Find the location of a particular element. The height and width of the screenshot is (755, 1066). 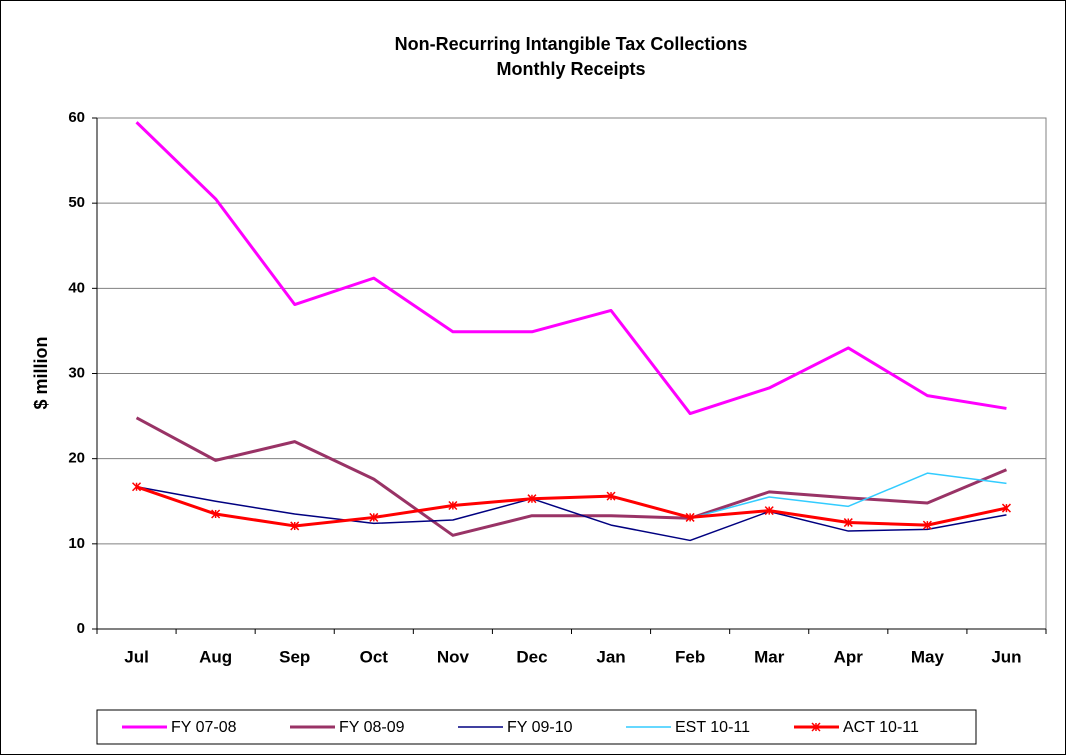

y-axis-label: $ million is located at coordinates (41, 372).